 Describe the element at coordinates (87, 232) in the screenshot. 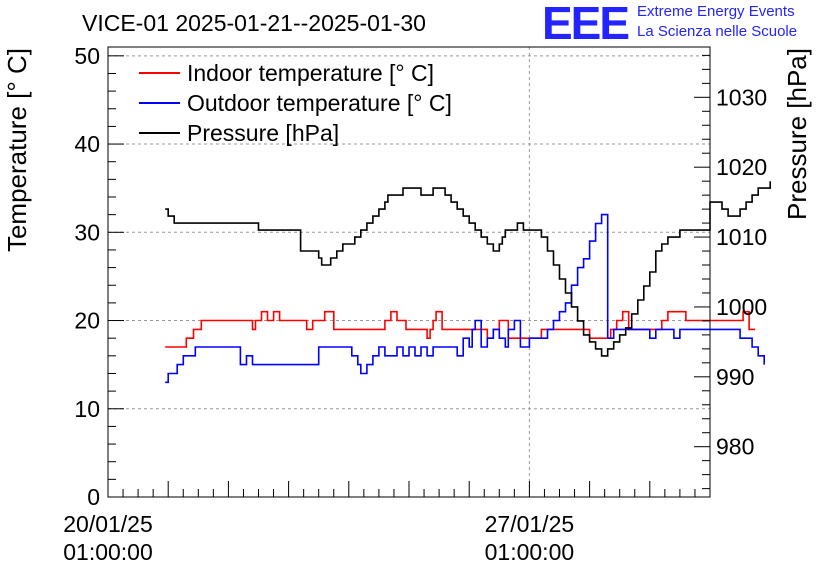

I see `y-tick-label: 30` at that location.